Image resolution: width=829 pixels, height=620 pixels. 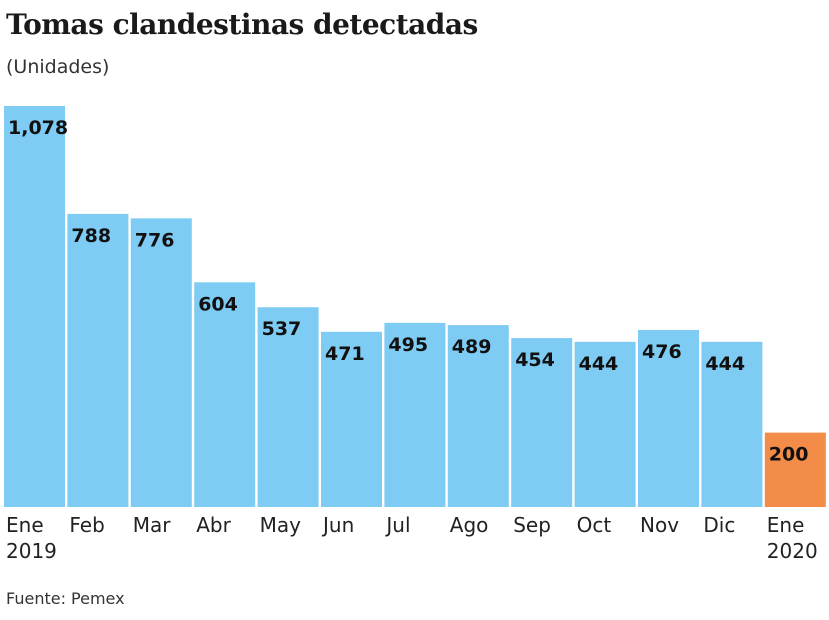 What do you see at coordinates (155, 240) in the screenshot?
I see `value-label: 776` at bounding box center [155, 240].